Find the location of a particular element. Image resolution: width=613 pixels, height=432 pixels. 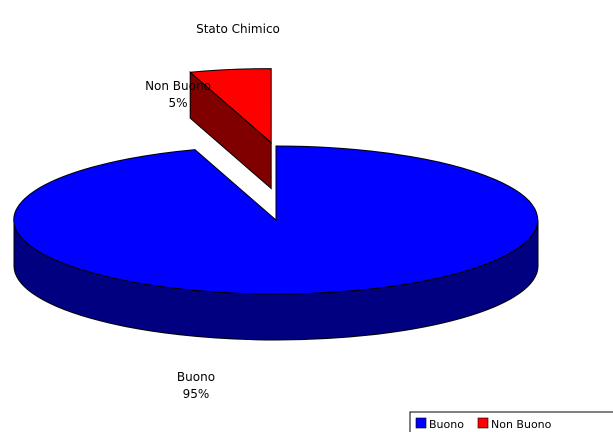

chart-title: Stato Chimico is located at coordinates (238, 29).